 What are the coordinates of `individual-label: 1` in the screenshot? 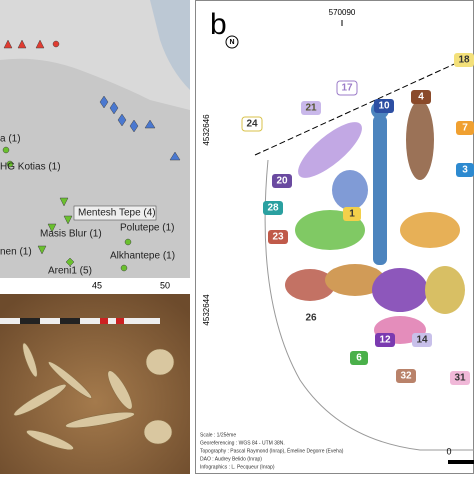 It's located at (352, 214).